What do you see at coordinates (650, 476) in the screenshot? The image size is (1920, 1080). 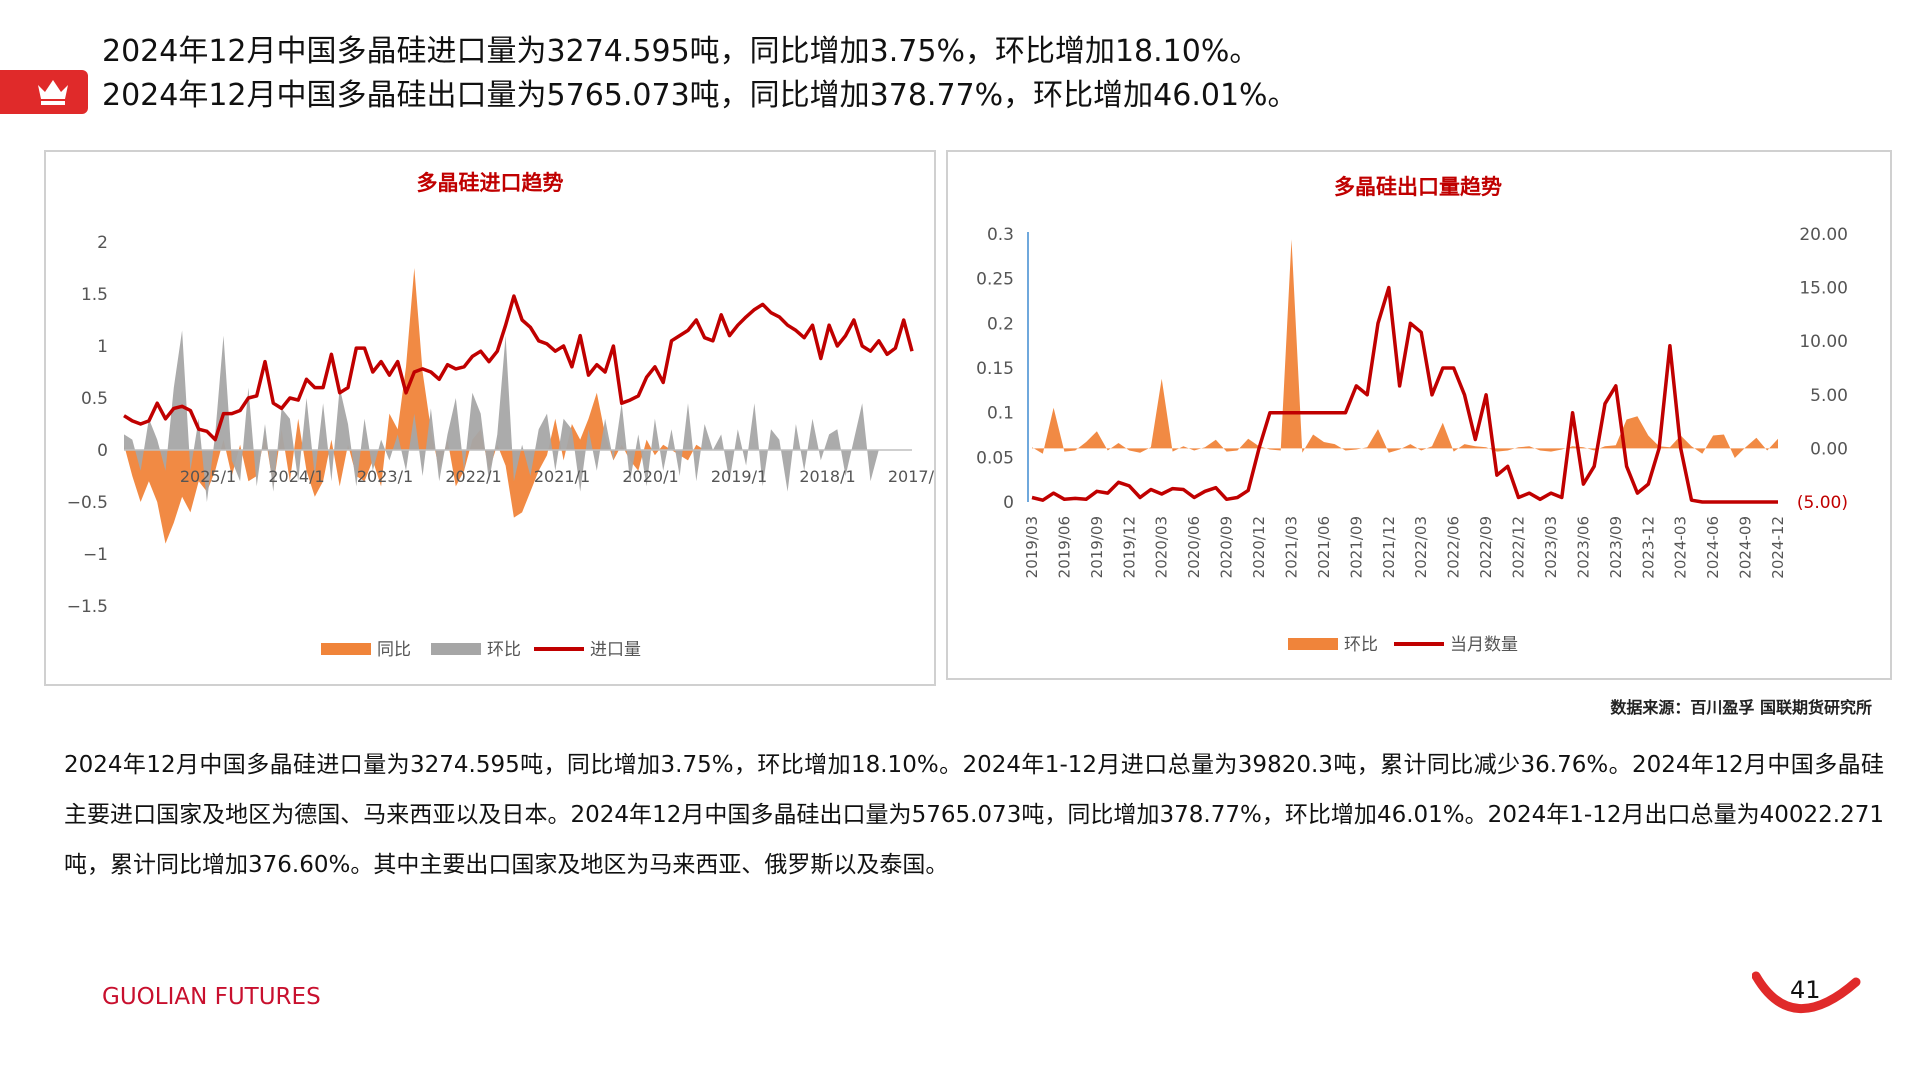 I see `x-tick-label: 2020/1` at bounding box center [650, 476].